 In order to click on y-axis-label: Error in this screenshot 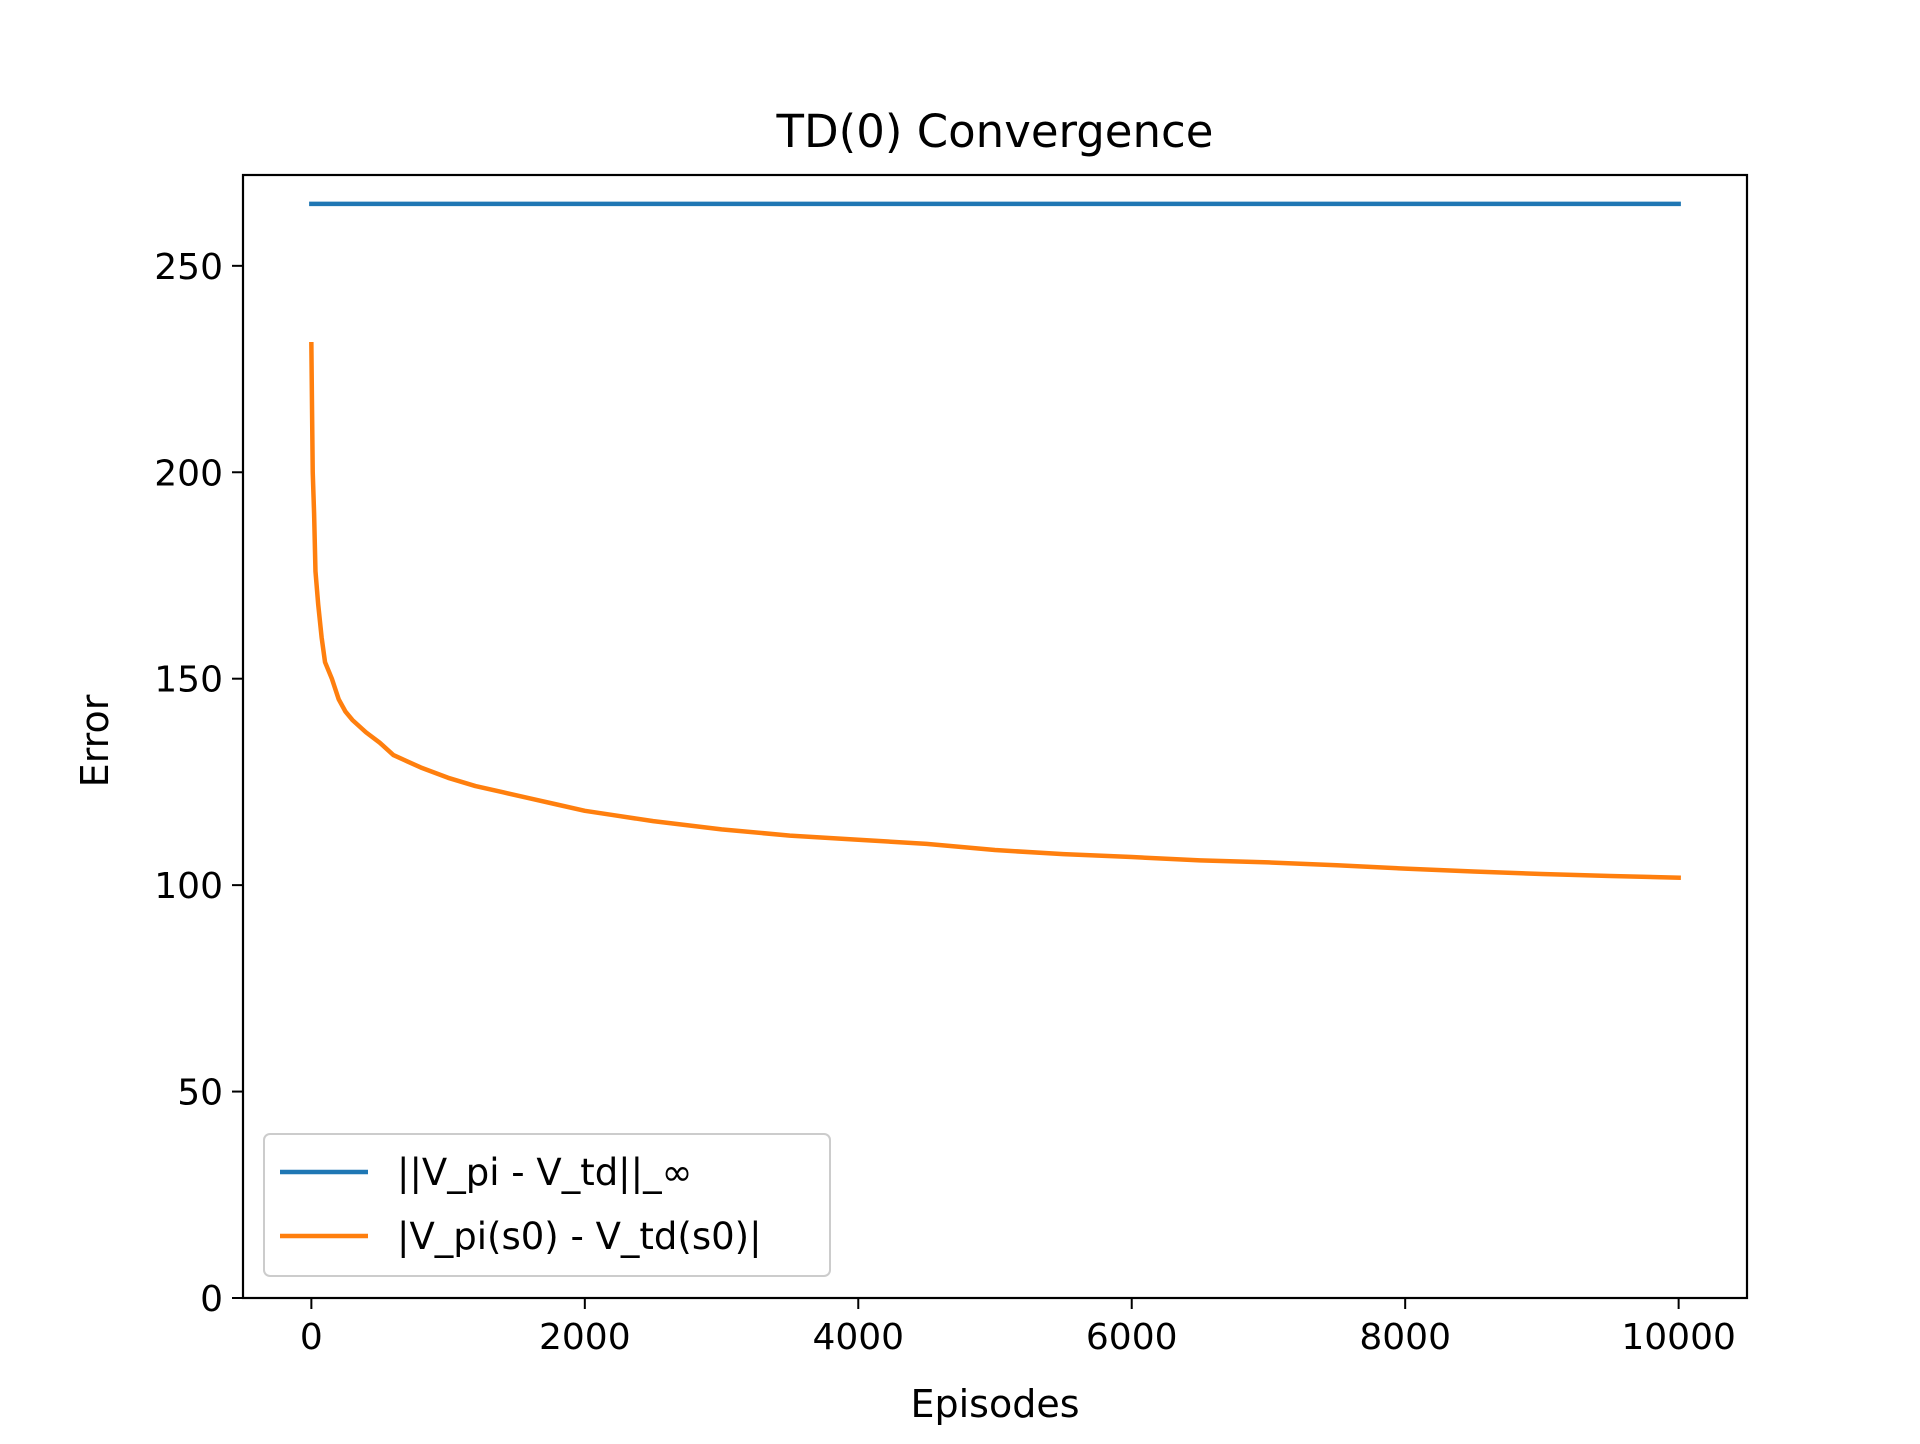, I will do `click(95, 740)`.